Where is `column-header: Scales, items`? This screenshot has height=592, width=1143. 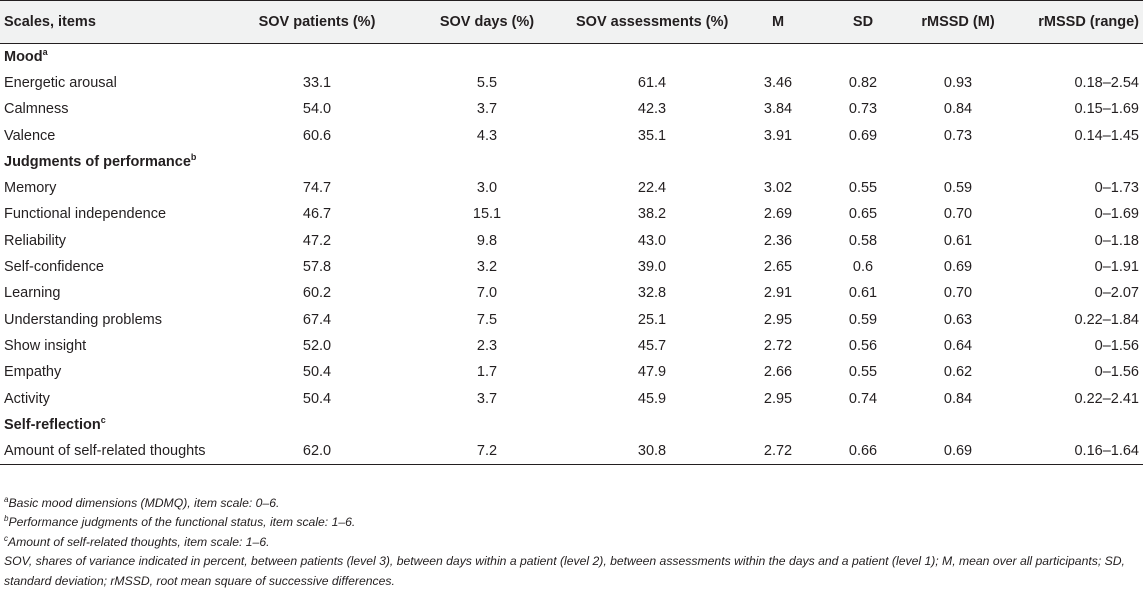 column-header: Scales, items is located at coordinates (116, 22).